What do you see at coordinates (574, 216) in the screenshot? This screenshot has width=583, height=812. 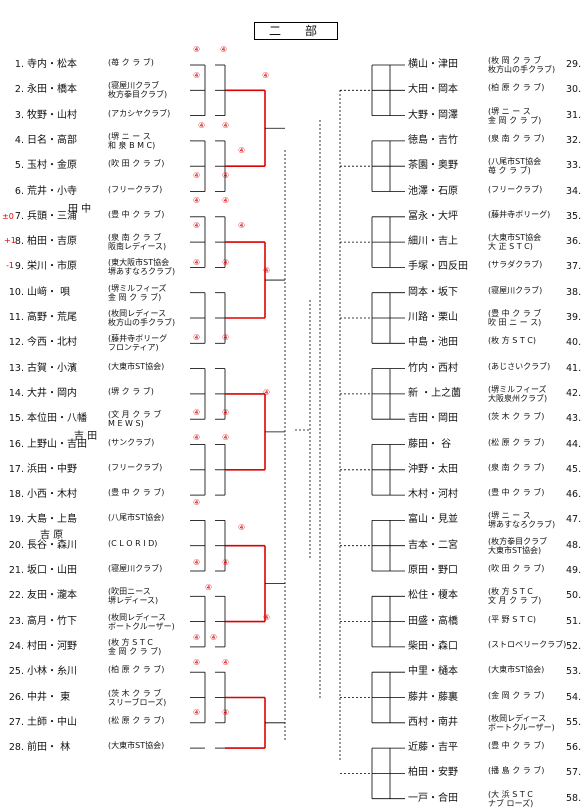 I see `entry-number: 35.` at bounding box center [574, 216].